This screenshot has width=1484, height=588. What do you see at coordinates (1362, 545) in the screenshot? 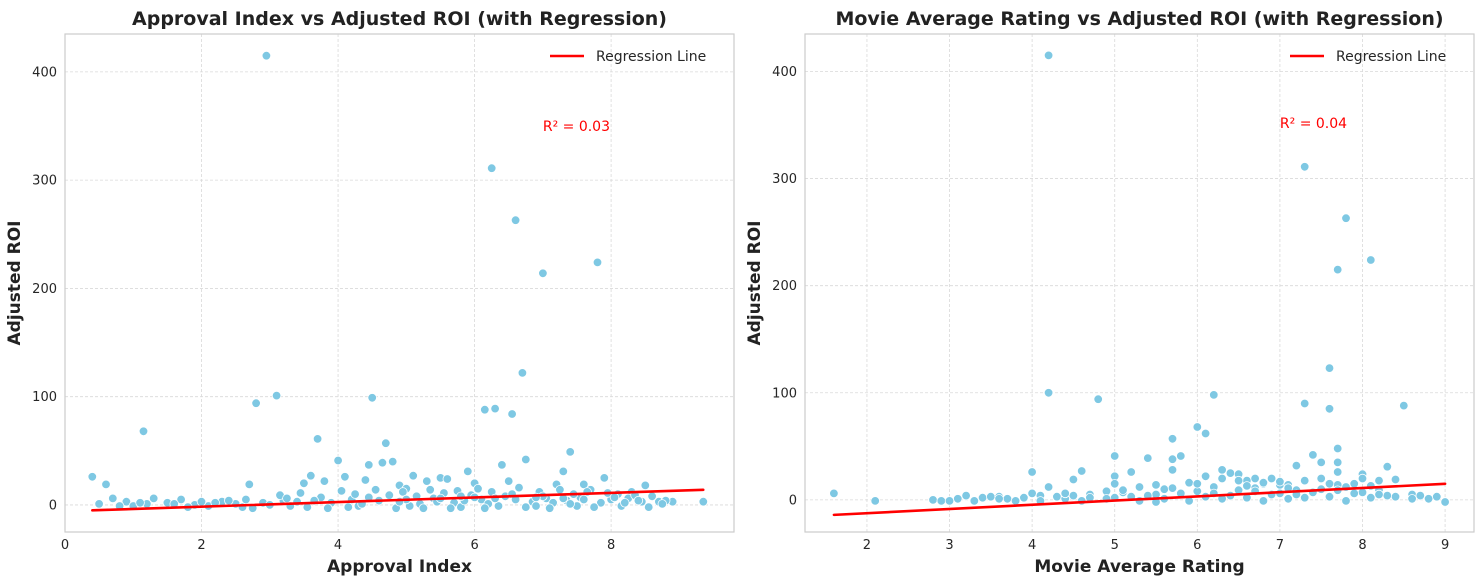
I see `x-tick-label: 8` at bounding box center [1362, 545].